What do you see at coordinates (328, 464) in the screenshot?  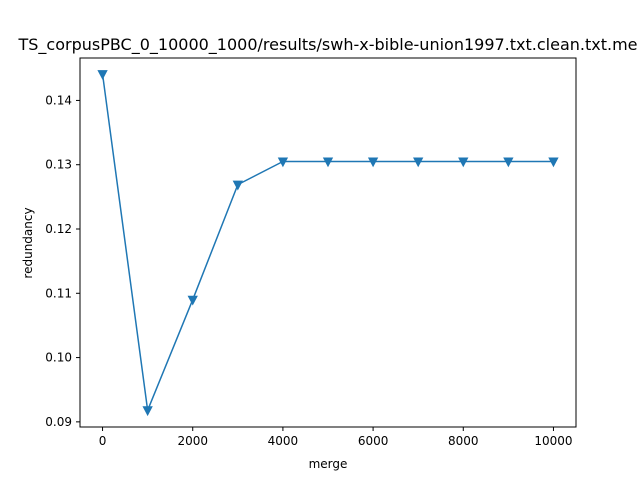 I see `x-axis-label: merge` at bounding box center [328, 464].